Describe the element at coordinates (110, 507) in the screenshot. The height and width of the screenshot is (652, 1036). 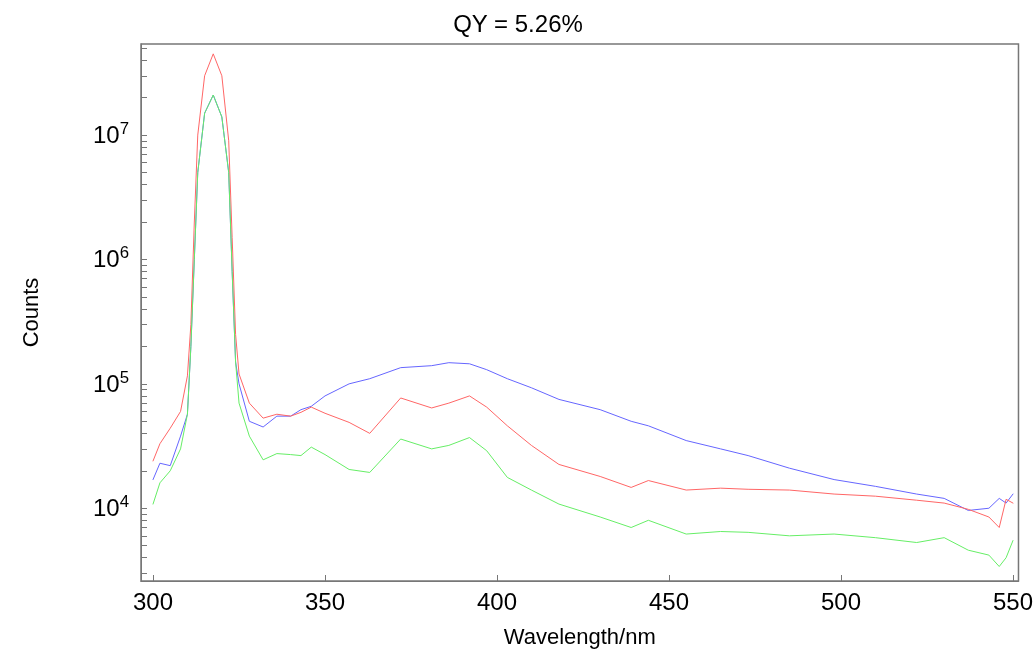
I see `y-tick-label: 10$^{4}$` at that location.